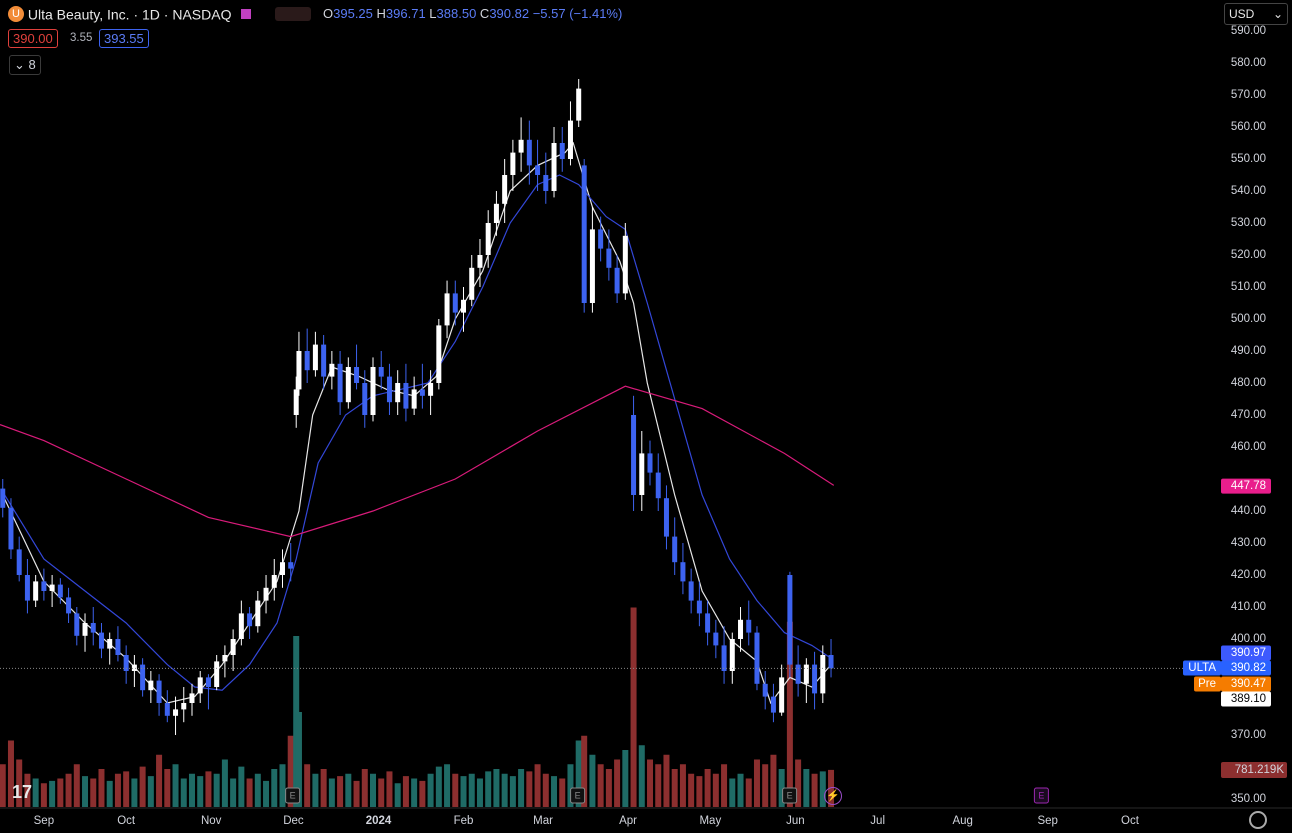  I want to click on x-tick-label: Mar, so click(543, 821).